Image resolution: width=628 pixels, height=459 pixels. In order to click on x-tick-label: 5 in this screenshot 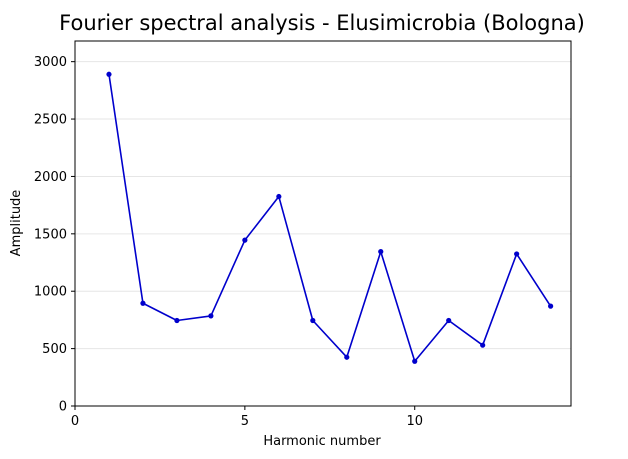, I will do `click(245, 421)`.